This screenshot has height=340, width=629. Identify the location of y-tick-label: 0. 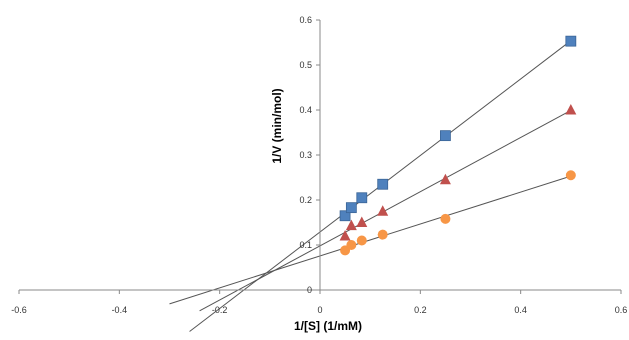
(309, 290).